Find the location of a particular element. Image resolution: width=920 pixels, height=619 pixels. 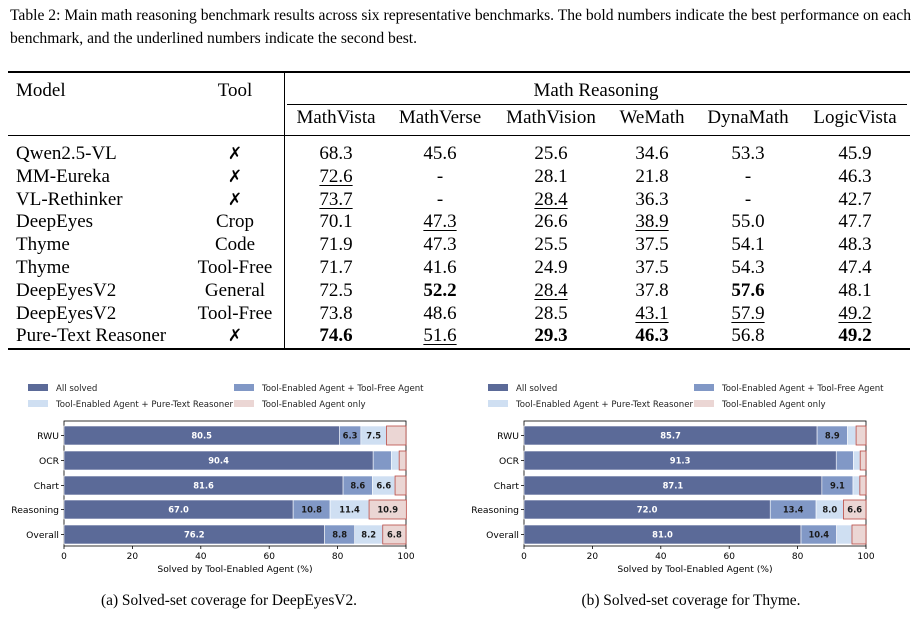

table-cell: 68.3 is located at coordinates (336, 153).